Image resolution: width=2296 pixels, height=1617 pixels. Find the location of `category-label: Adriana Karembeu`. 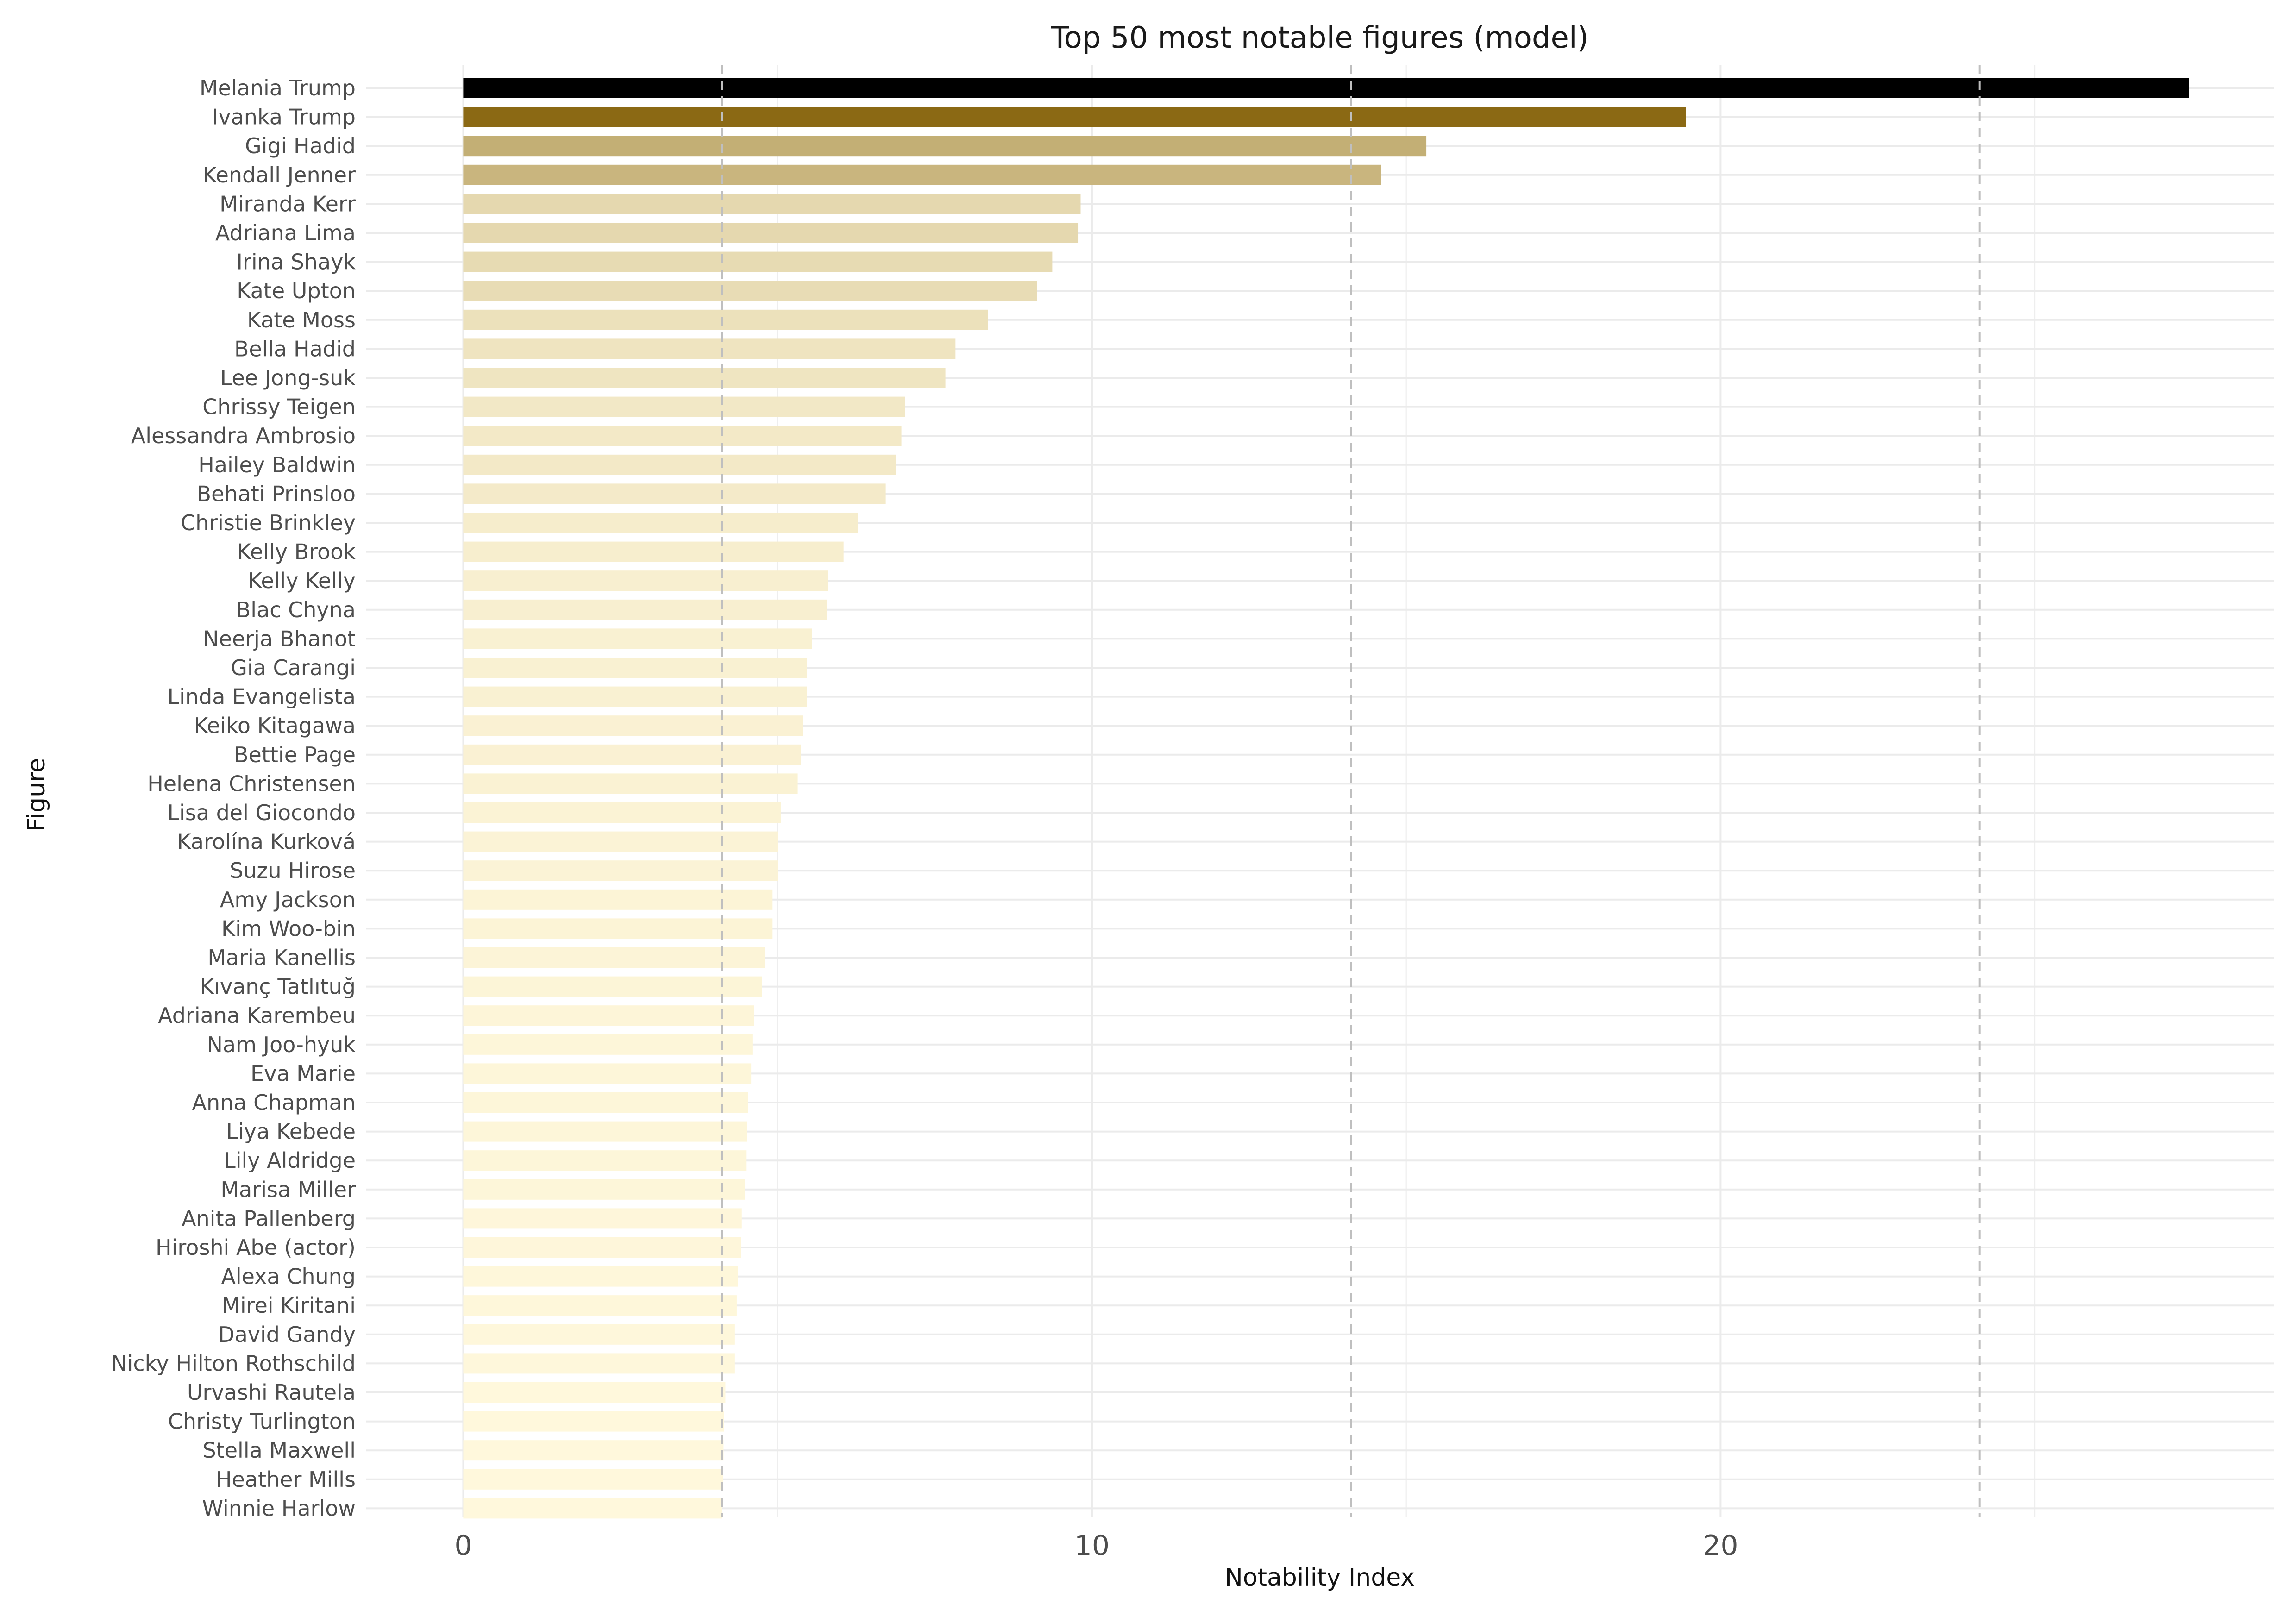

category-label: Adriana Karembeu is located at coordinates (257, 1015).